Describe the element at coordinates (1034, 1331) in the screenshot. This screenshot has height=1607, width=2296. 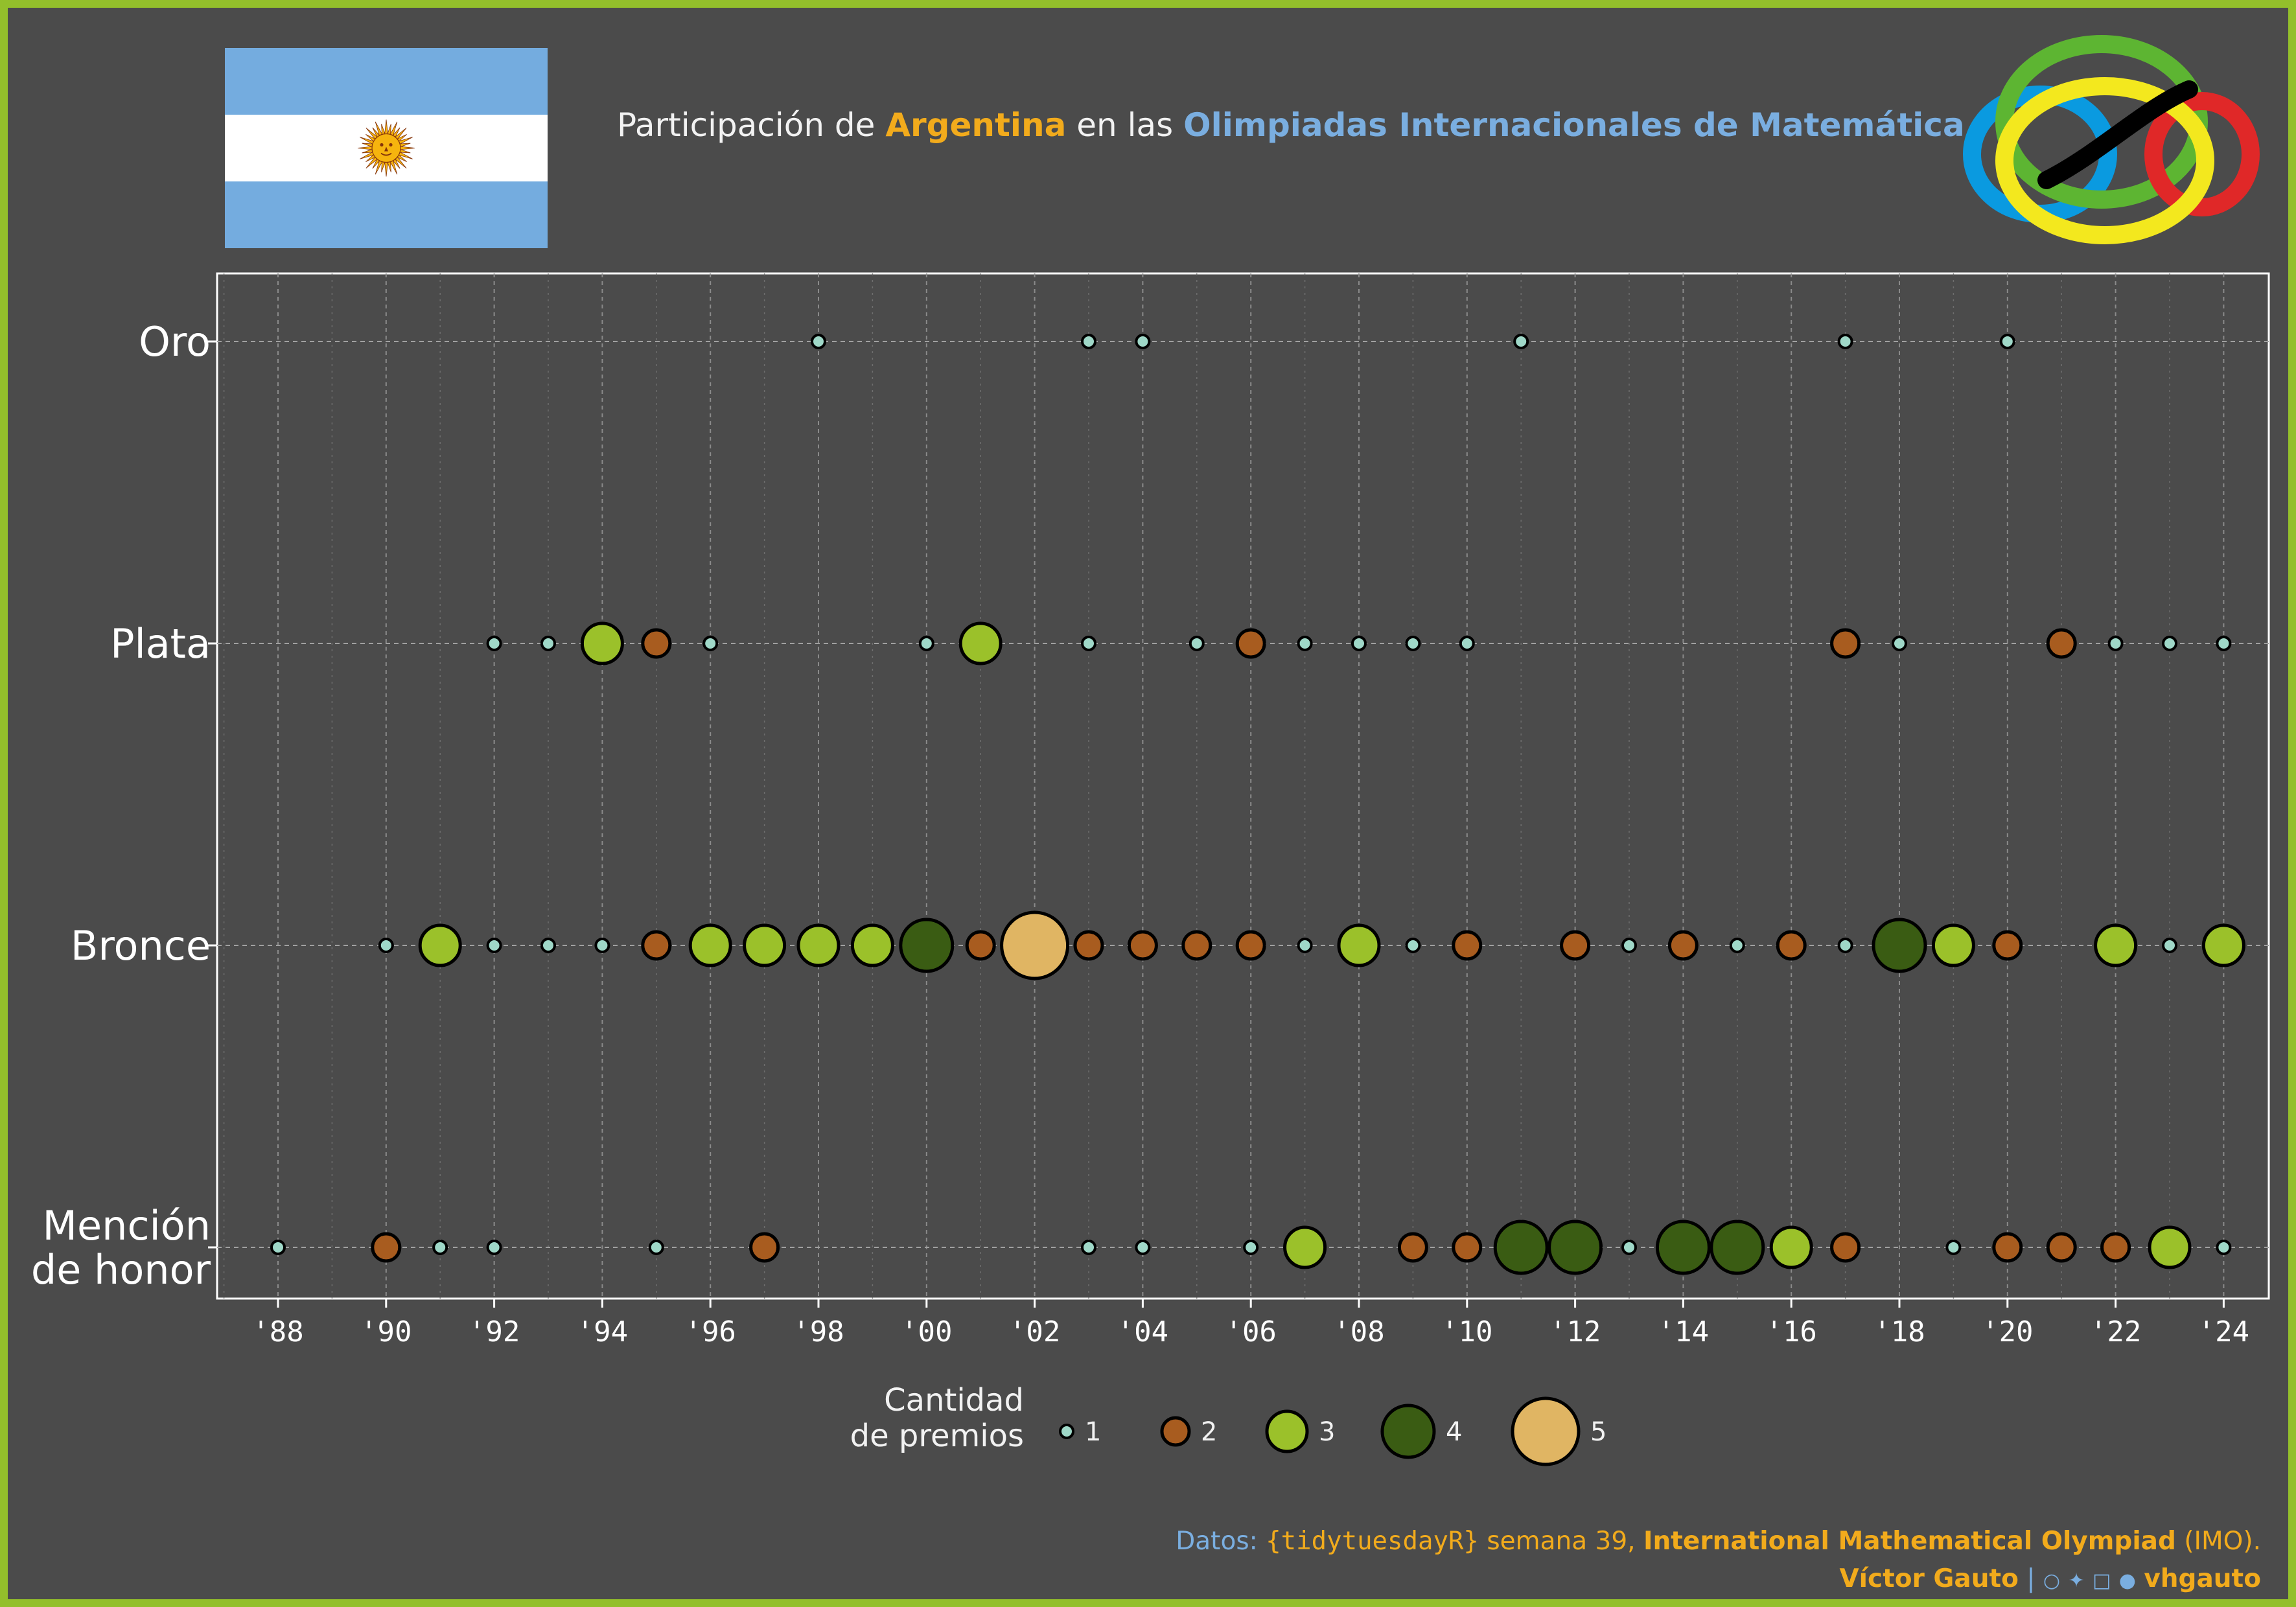
I see `x-tick-label: '02` at that location.